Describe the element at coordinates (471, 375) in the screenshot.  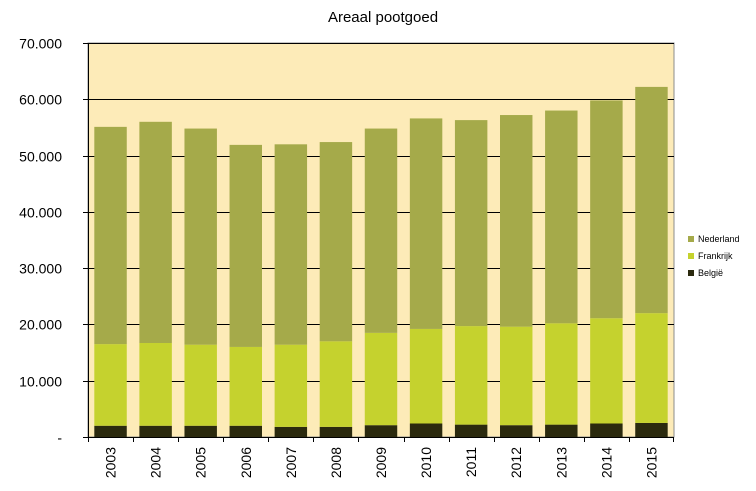
I see `bar-frankrijk-2011` at that location.